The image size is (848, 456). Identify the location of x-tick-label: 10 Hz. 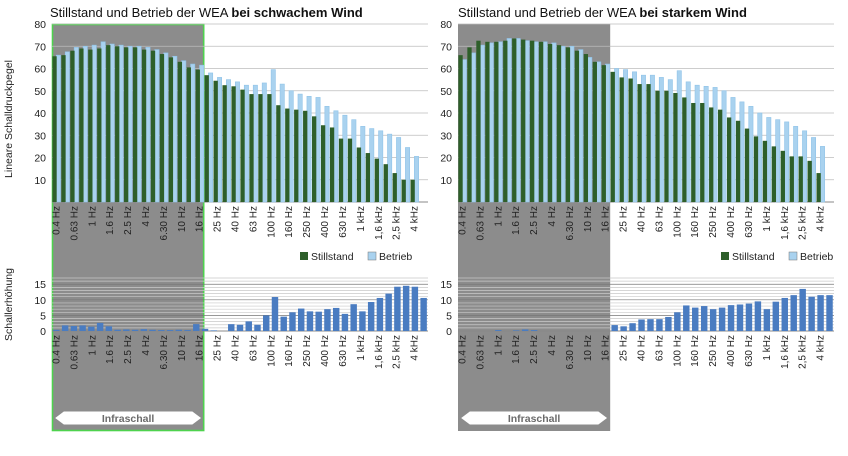
(182, 348).